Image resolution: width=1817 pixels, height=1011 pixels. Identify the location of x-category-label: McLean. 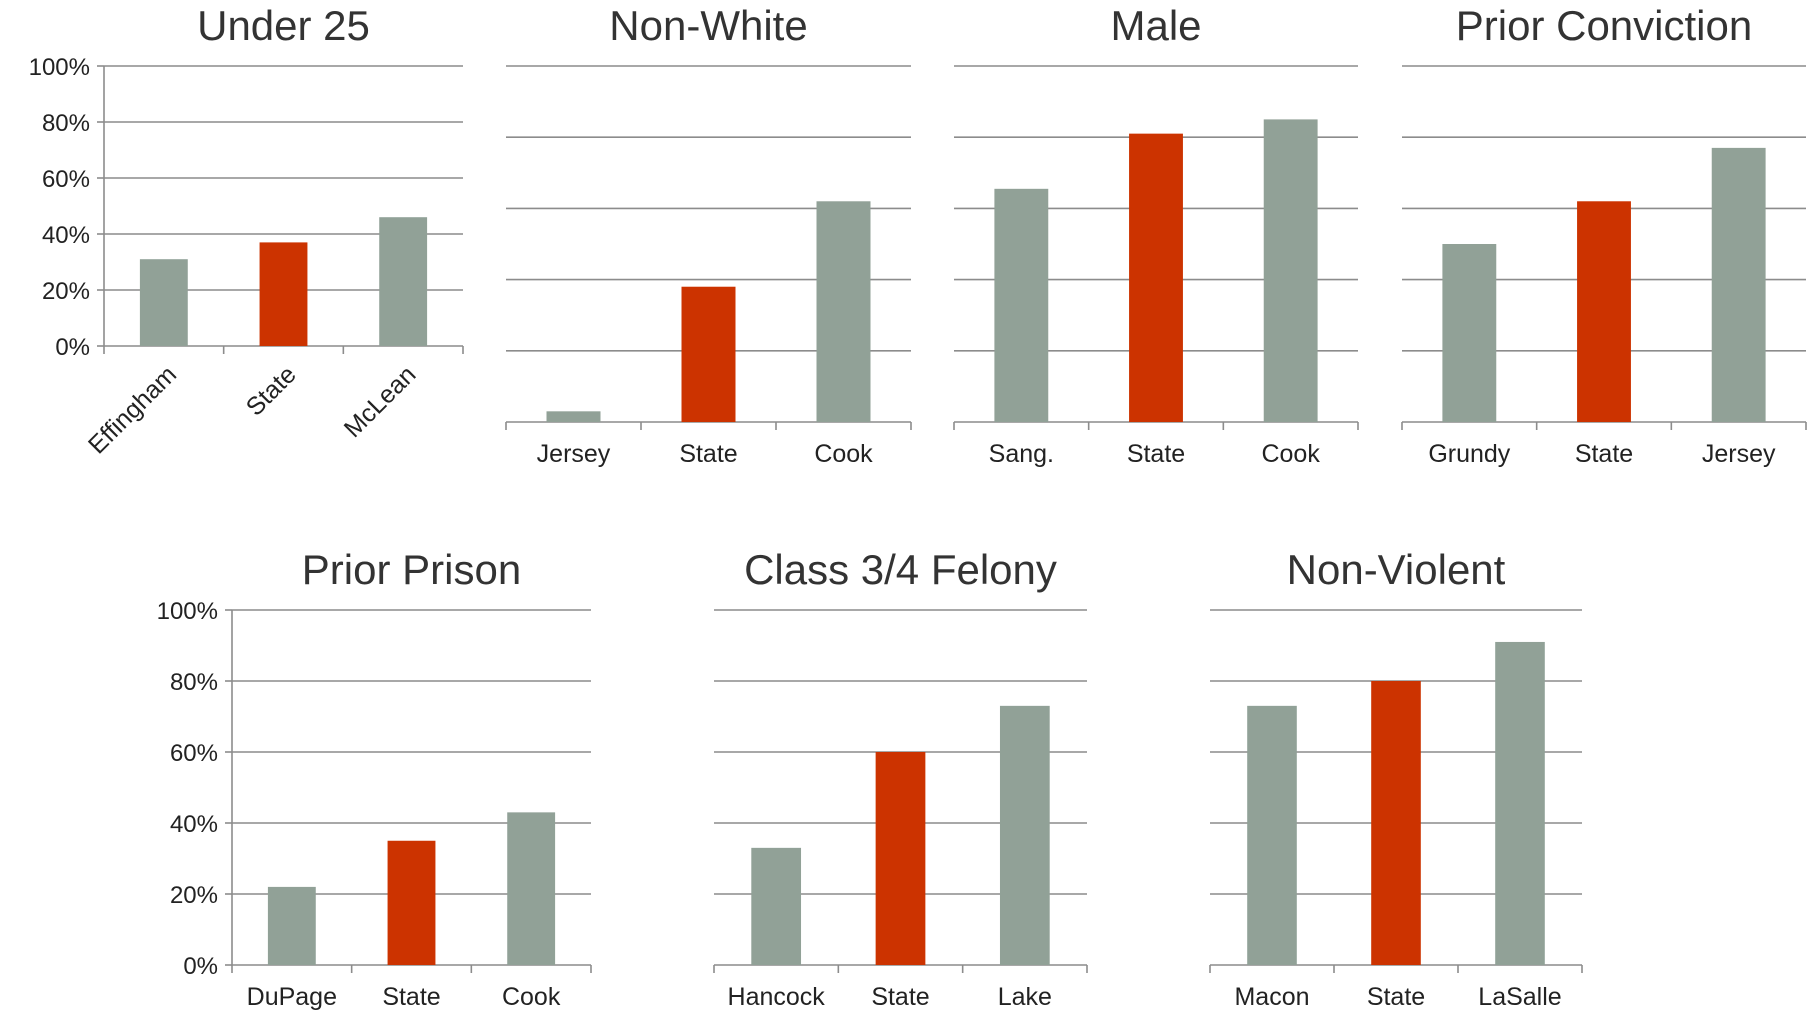
(380, 401).